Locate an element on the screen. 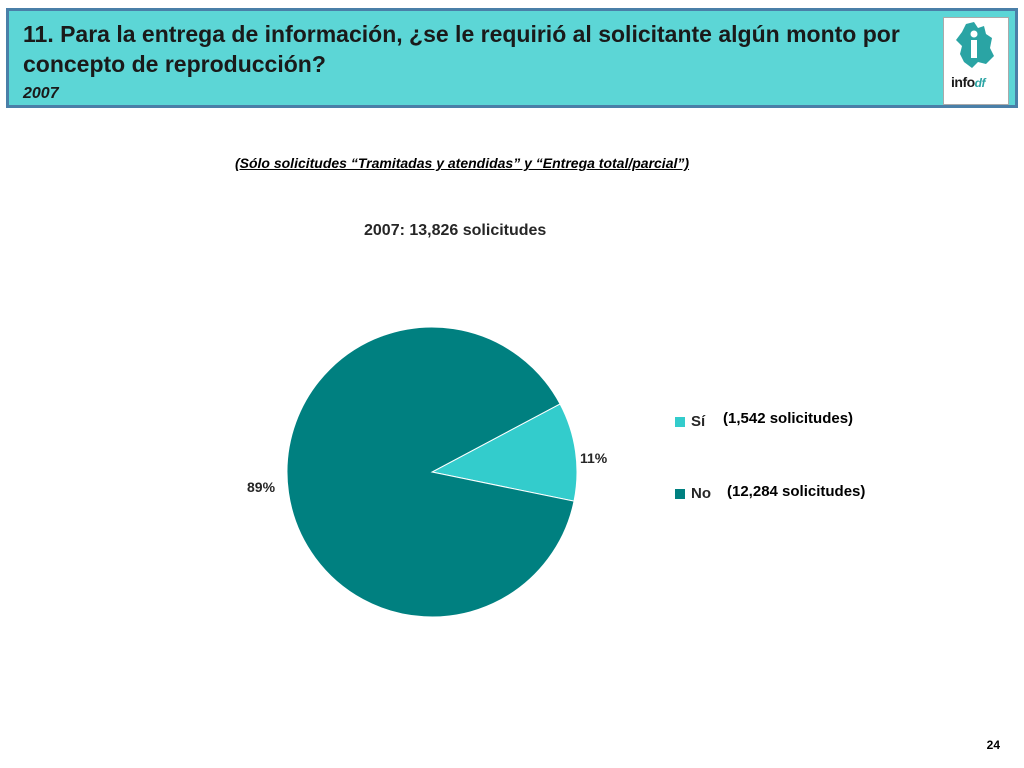  page-number: 24 is located at coordinates (993, 745).